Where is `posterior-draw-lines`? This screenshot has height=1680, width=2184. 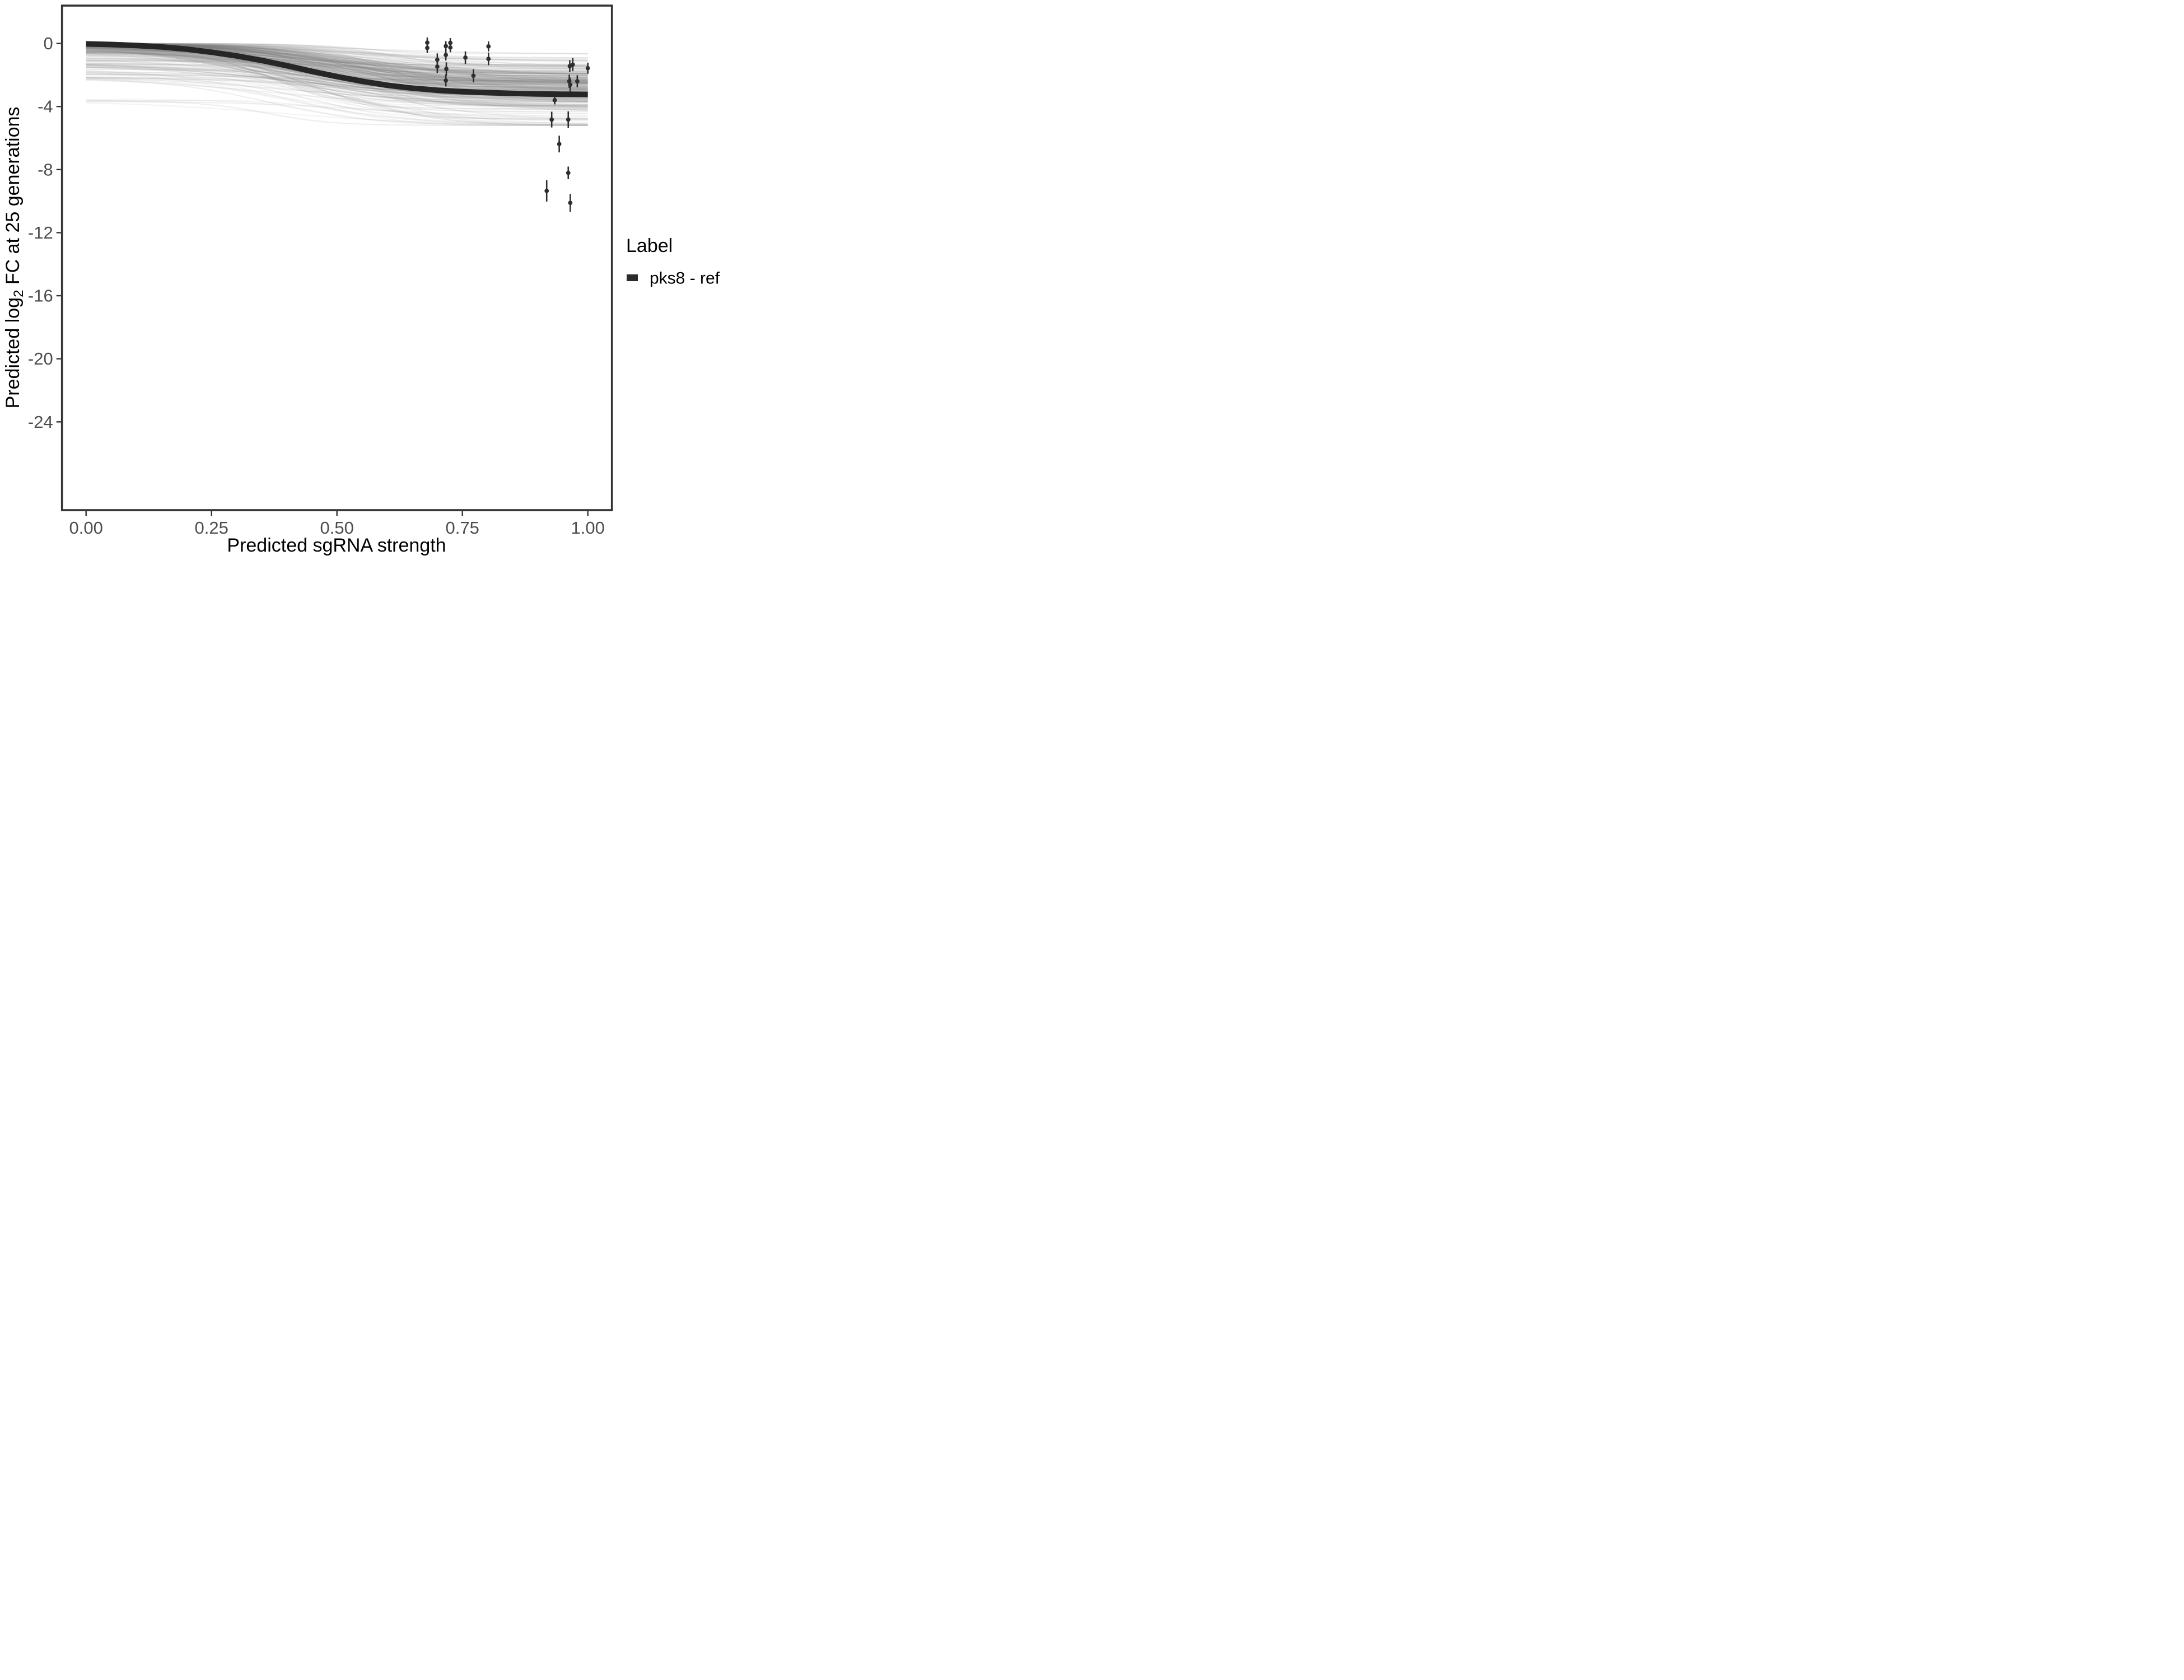 posterior-draw-lines is located at coordinates (337, 85).